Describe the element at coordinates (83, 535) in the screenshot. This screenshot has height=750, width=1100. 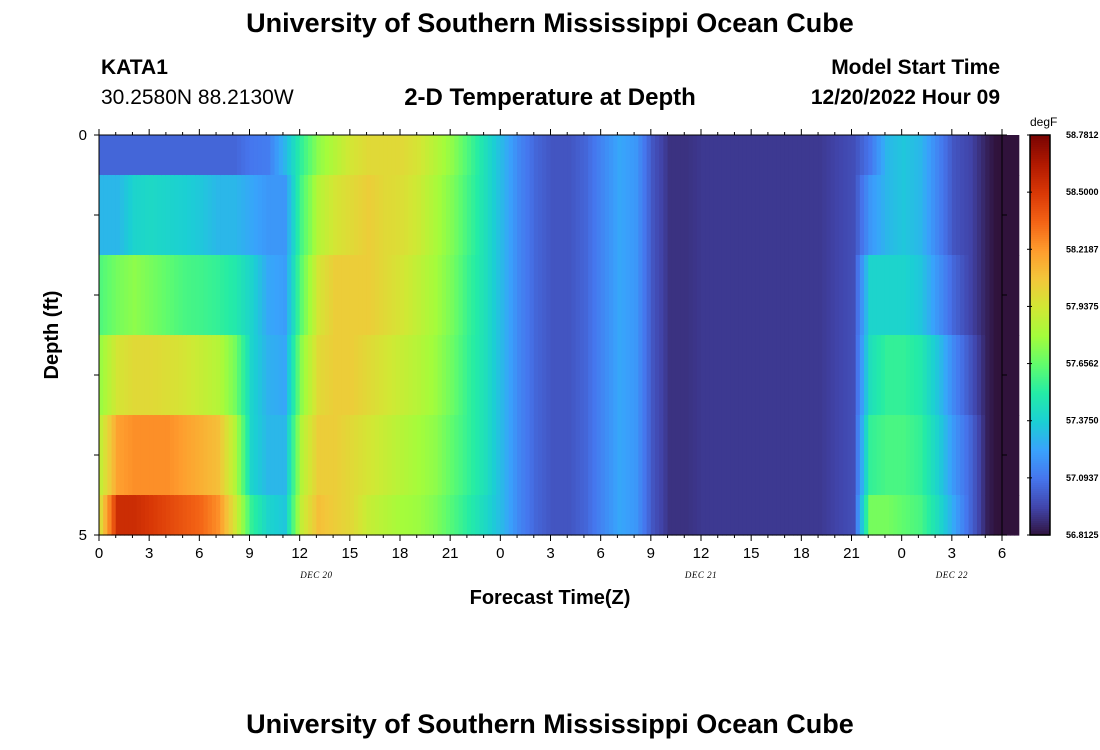
I see `y-tick-label: 5` at that location.